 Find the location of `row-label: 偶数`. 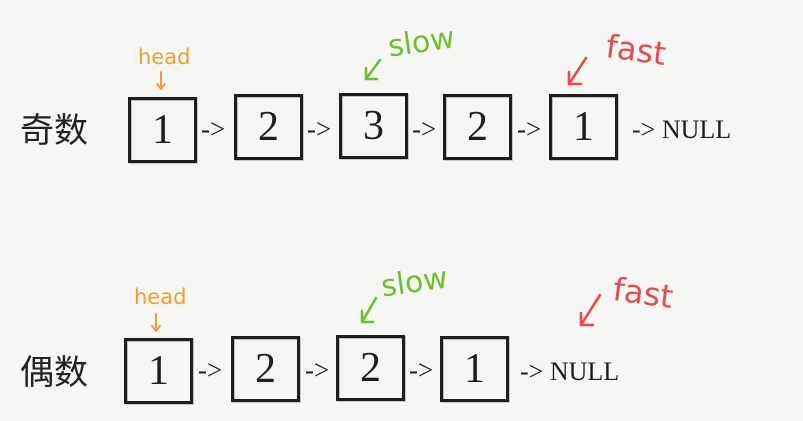

row-label: 偶数 is located at coordinates (54, 373).